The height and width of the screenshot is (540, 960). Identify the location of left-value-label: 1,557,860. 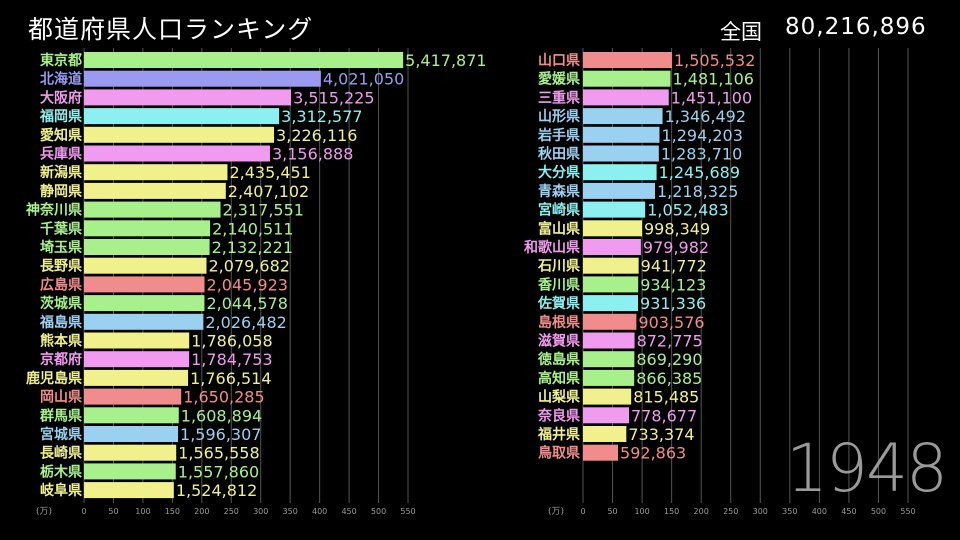
(218, 471).